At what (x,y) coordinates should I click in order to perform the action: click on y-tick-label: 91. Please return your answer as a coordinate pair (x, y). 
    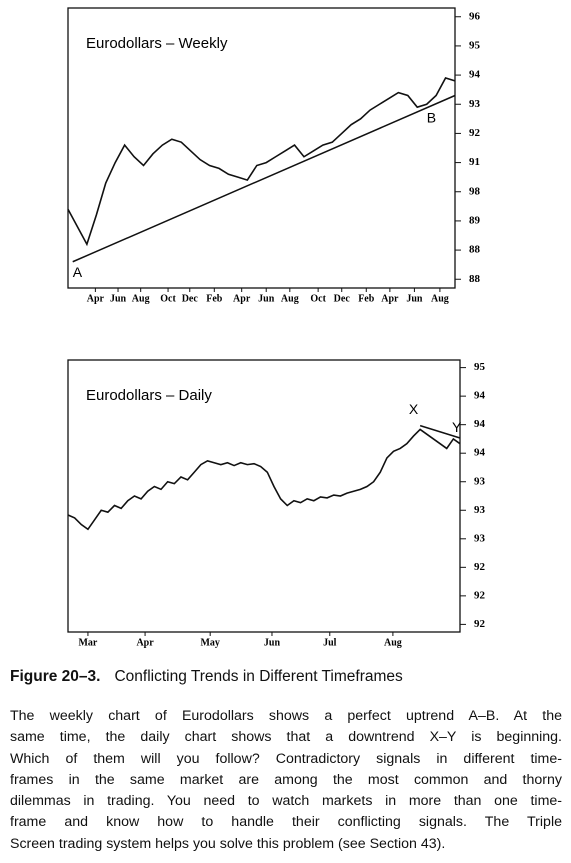
    Looking at the image, I should click on (474, 162).